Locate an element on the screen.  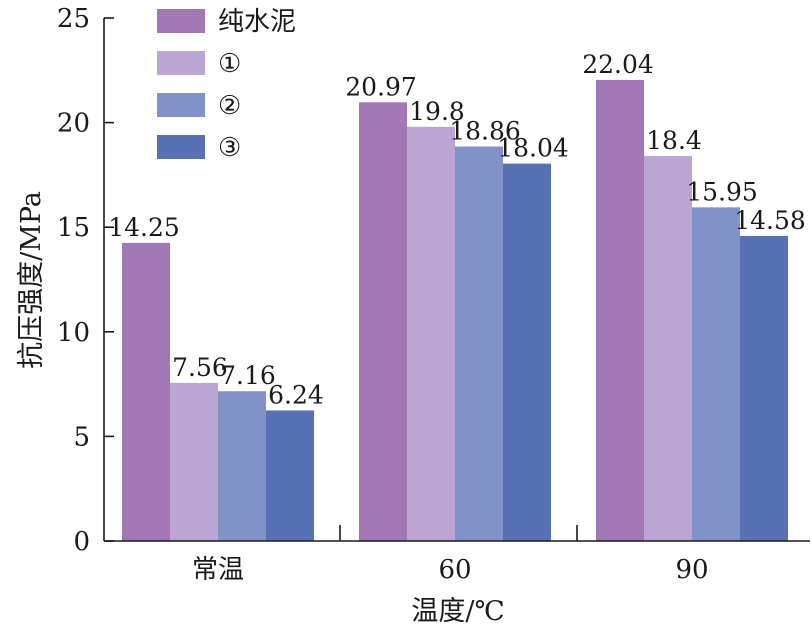
legend-label-0: 纯水泥 is located at coordinates (257, 22).